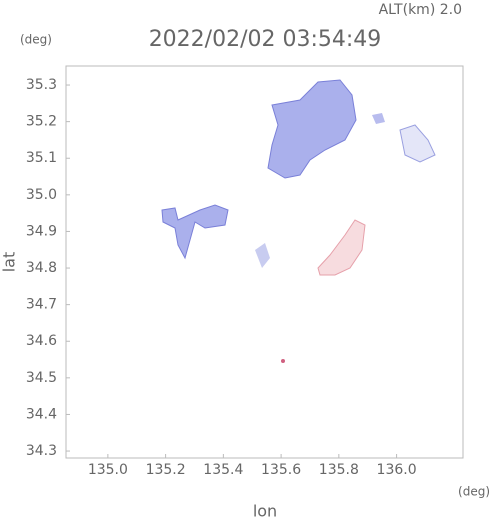  I want to click on x-tick-label: 136.0, so click(397, 470).